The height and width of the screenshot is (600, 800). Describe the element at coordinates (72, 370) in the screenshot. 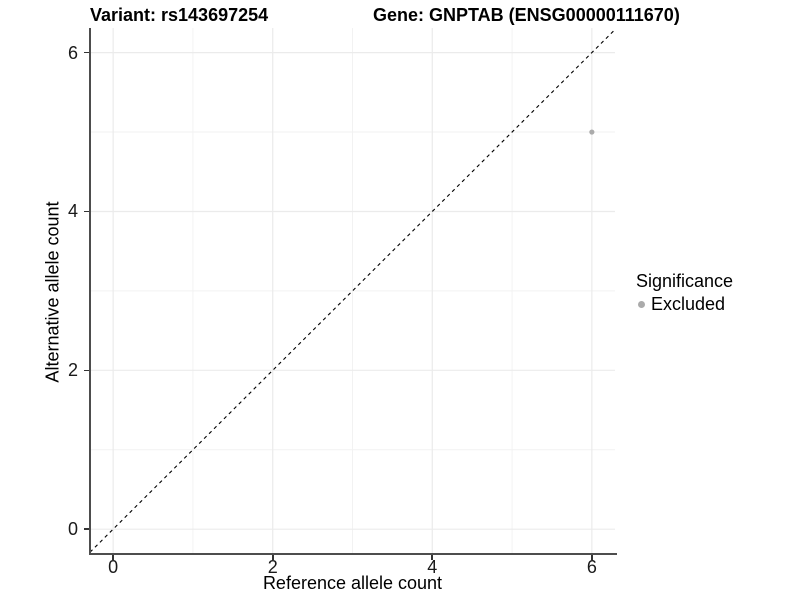

I see `y-tick-label: 2` at that location.